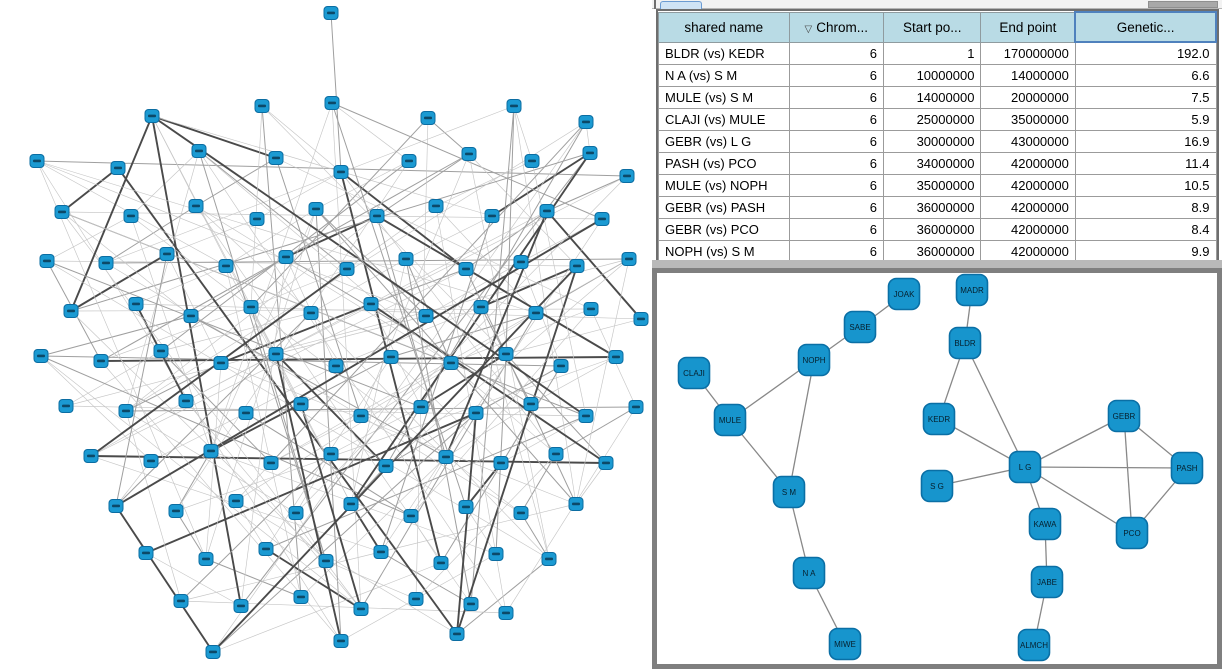  Describe the element at coordinates (1028, 27) in the screenshot. I see `column-header-3: End point` at that location.